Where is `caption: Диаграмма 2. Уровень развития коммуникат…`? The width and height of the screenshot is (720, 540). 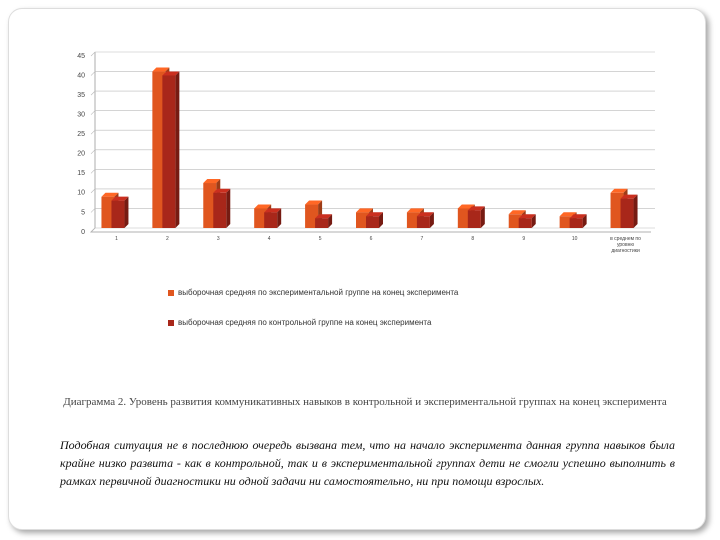 caption: Диаграмма 2. Уровень развития коммуникат… is located at coordinates (365, 402).